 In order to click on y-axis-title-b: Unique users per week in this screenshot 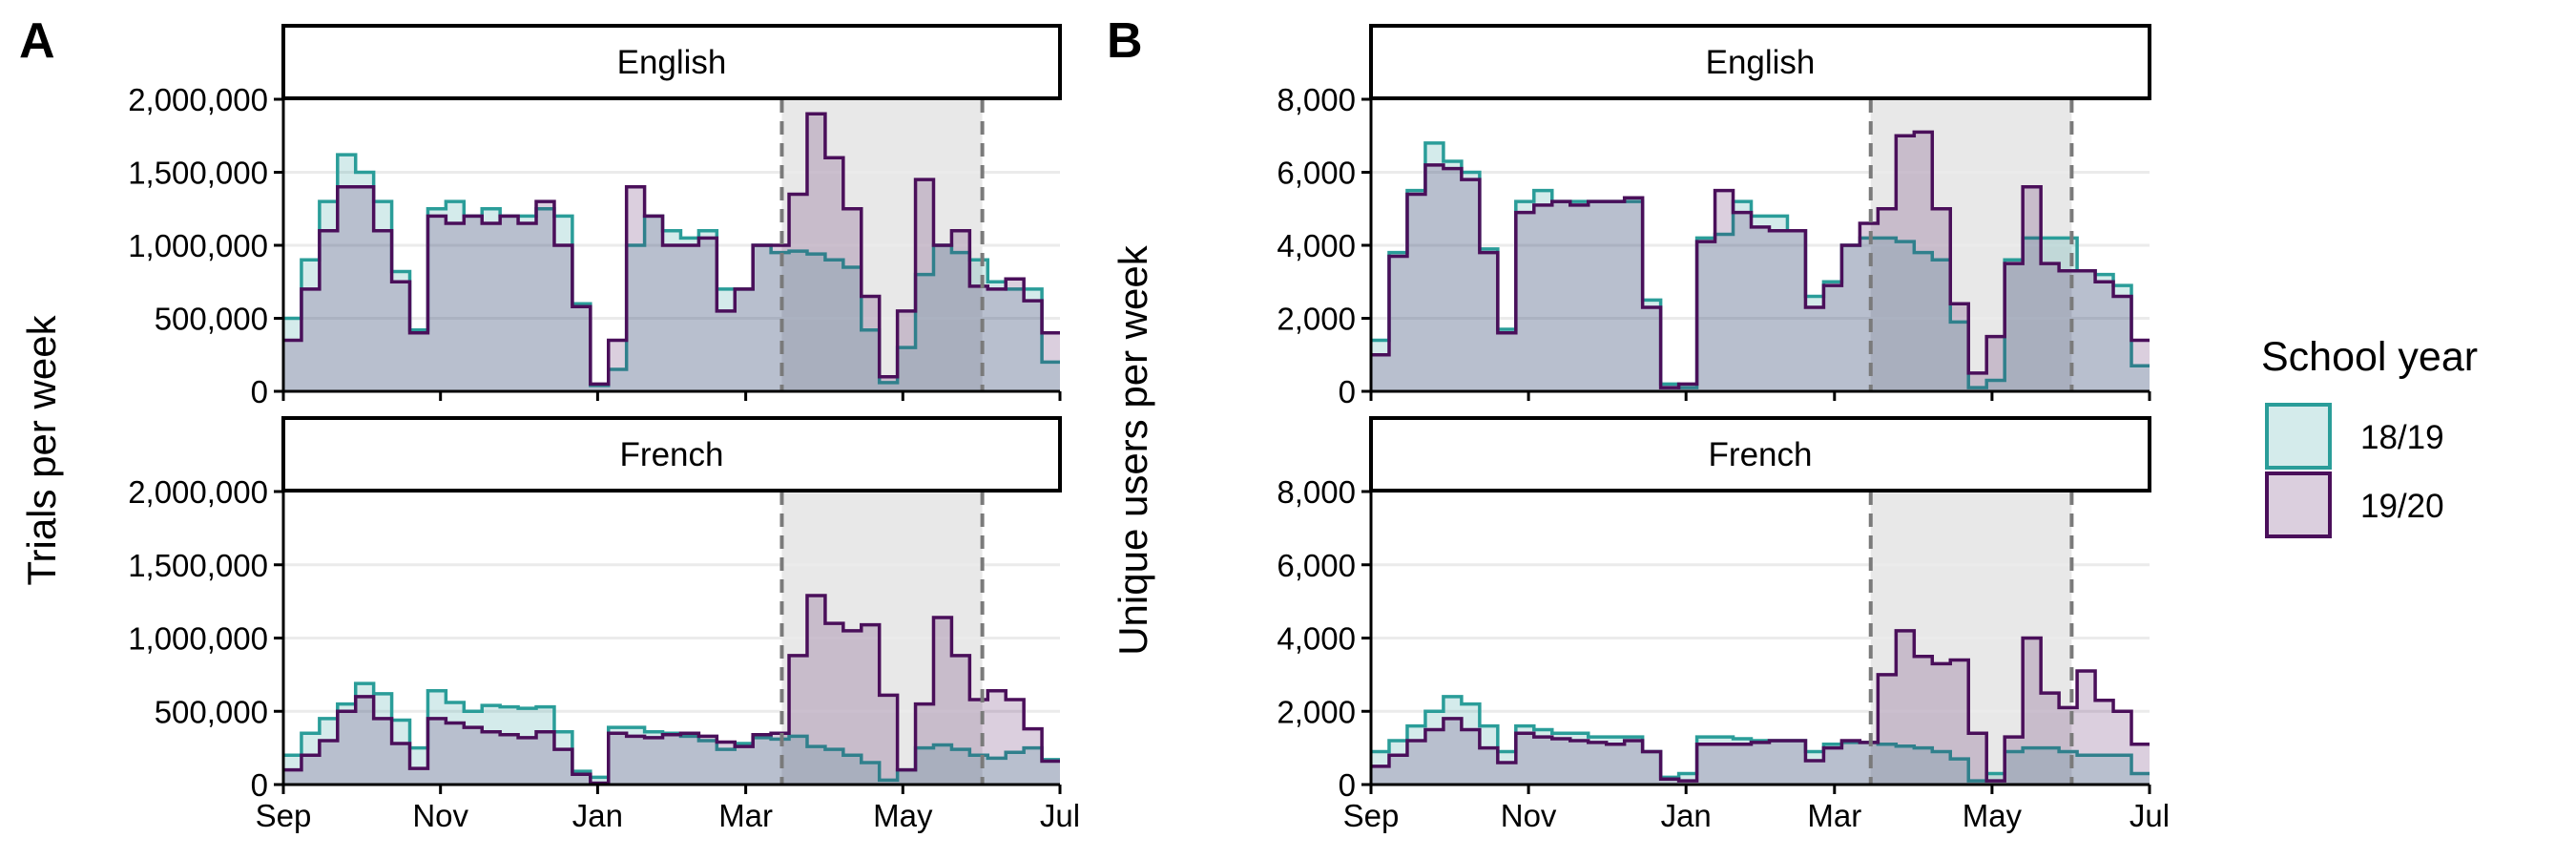, I will do `click(1133, 450)`.